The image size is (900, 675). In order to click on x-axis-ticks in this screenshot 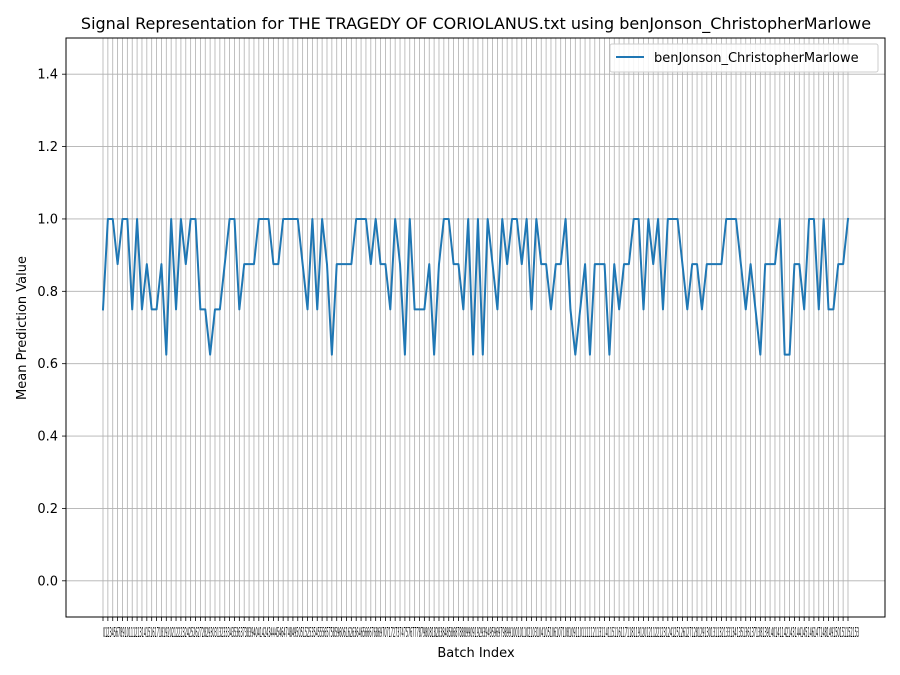, I will do `click(475, 619)`.